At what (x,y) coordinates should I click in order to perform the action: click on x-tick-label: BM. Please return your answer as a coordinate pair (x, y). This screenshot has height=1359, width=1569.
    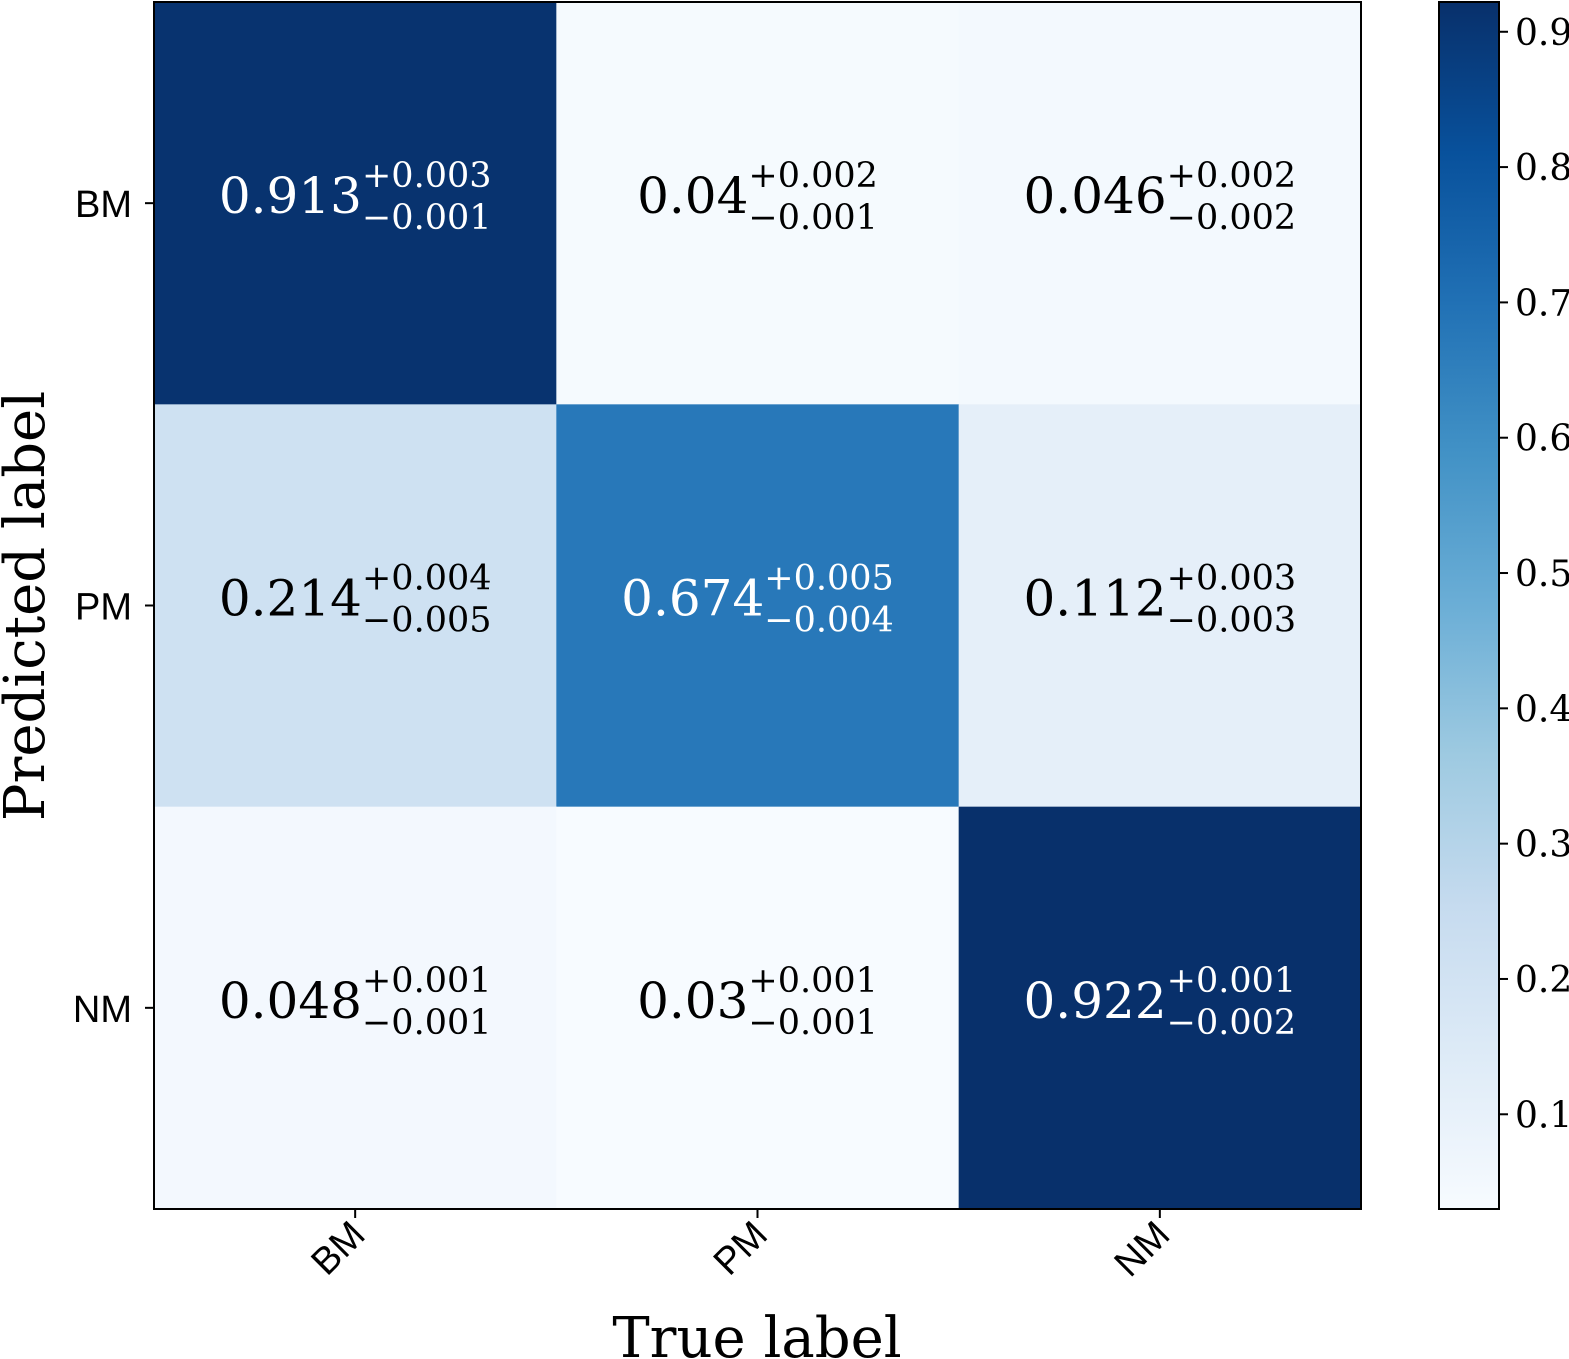
    Looking at the image, I should click on (339, 1249).